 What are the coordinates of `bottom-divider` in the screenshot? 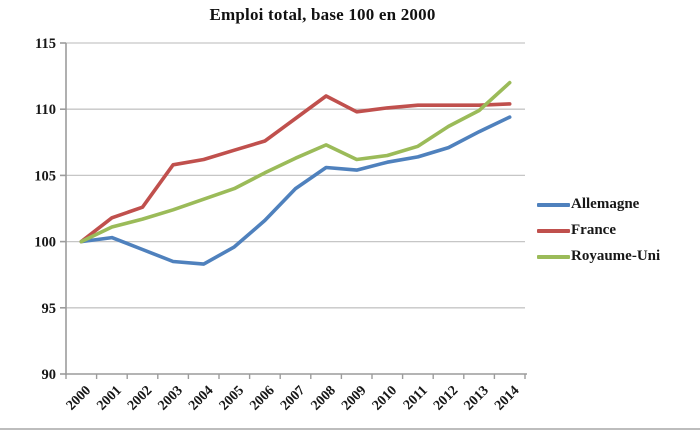 It's located at (350, 429).